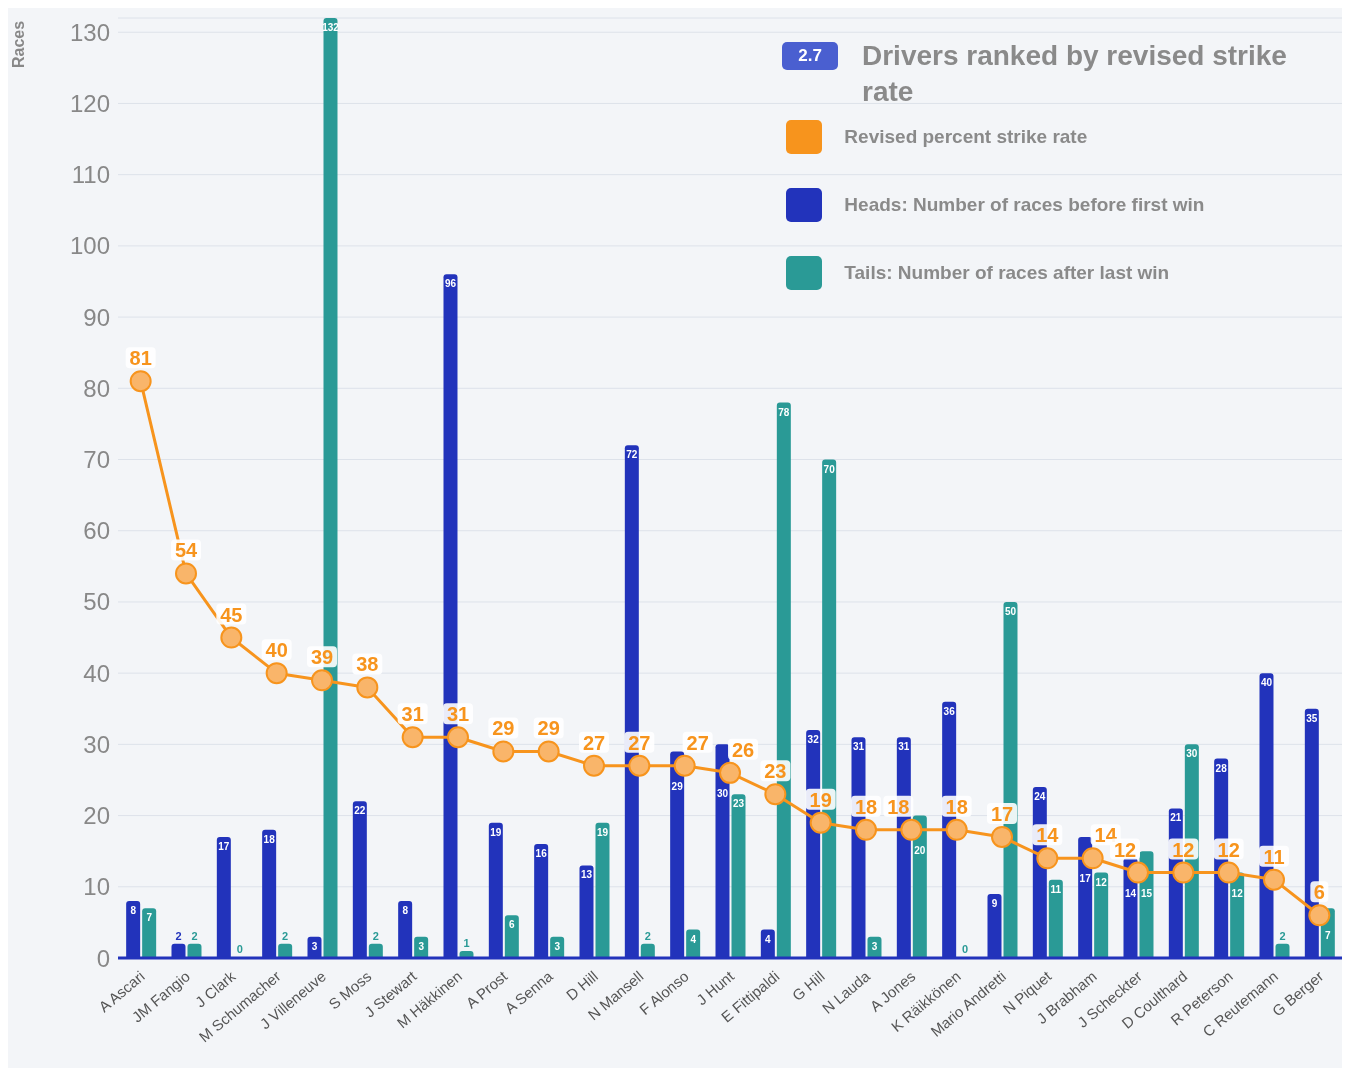 This screenshot has height=1073, width=1350. Describe the element at coordinates (632, 455) in the screenshot. I see `data-label: 72` at that location.